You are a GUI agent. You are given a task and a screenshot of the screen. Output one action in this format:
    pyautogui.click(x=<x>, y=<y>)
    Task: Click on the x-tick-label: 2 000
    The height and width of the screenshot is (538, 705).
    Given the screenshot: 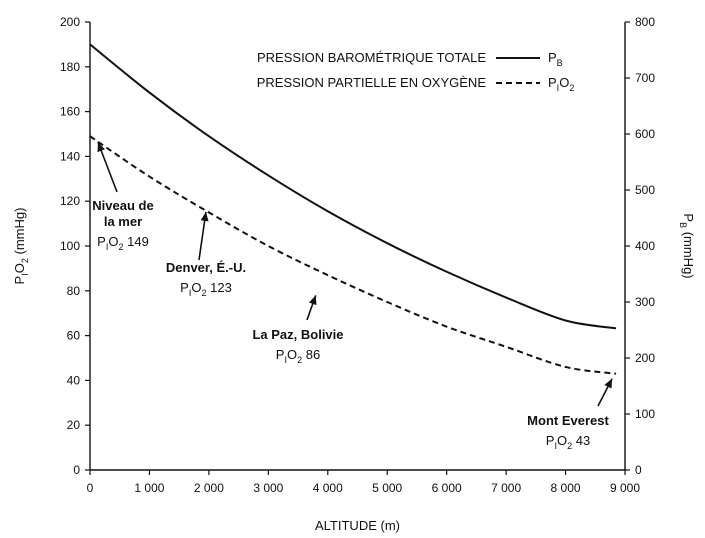 What is the action you would take?
    pyautogui.click(x=209, y=488)
    